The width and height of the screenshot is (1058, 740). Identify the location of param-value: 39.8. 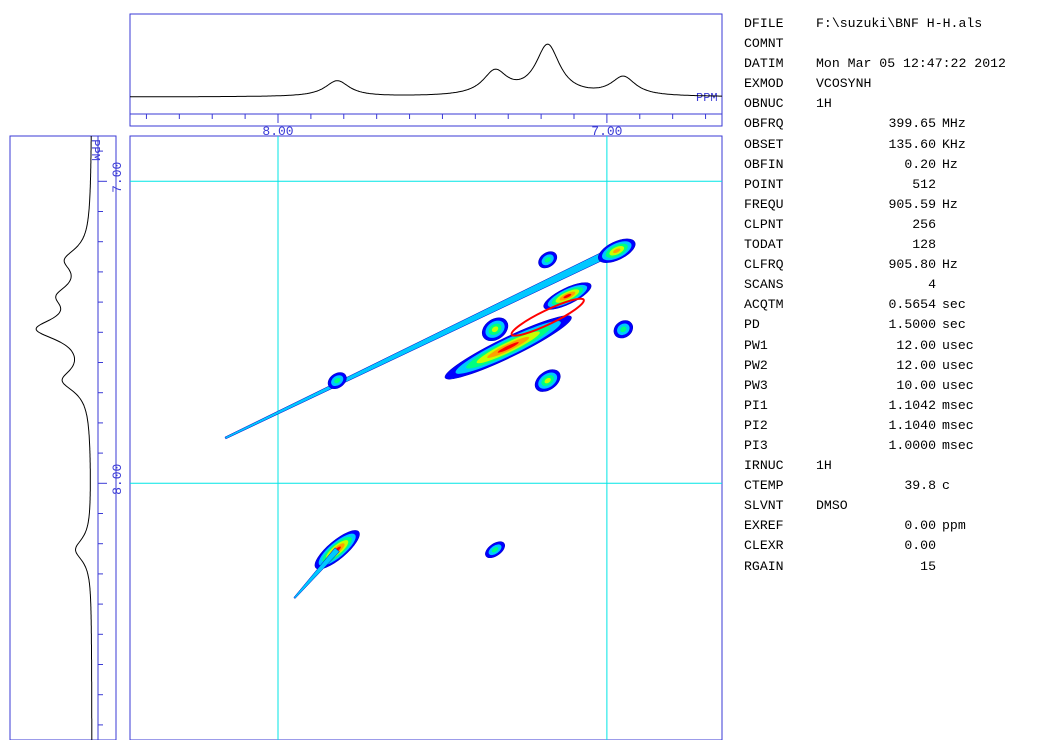
(920, 486).